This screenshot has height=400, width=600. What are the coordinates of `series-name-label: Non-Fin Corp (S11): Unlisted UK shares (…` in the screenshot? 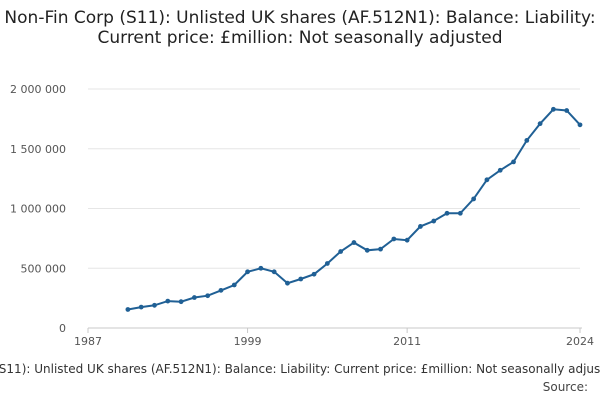 It's located at (300, 369).